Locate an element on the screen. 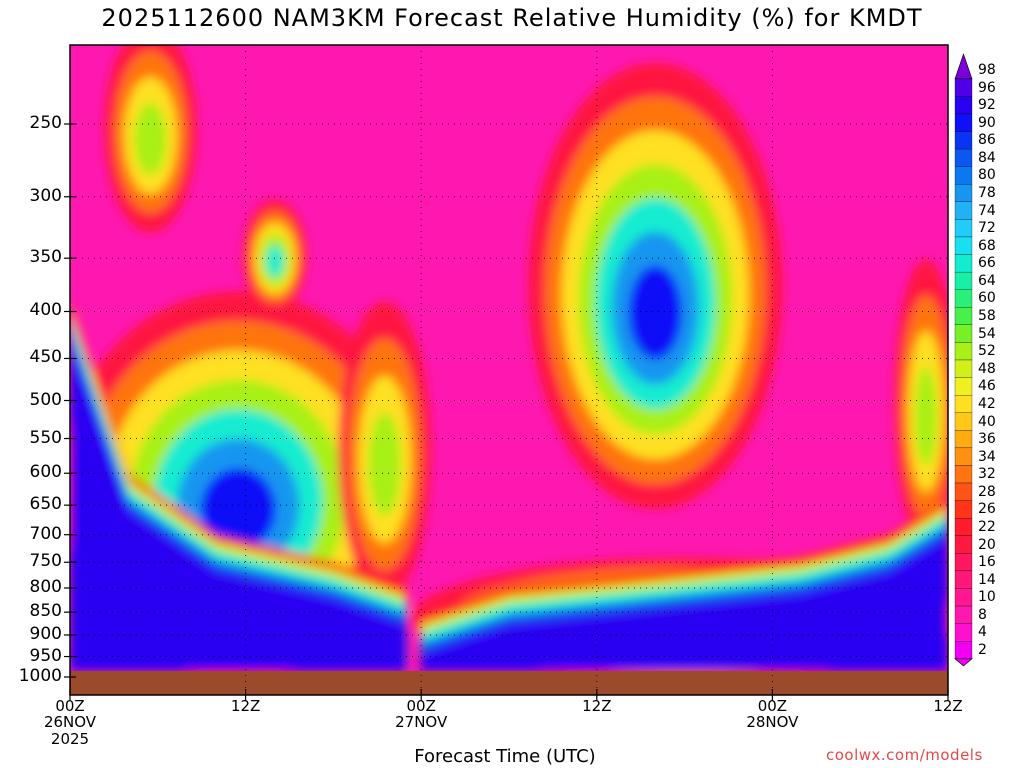  x-tick-year-label: 2025 is located at coordinates (70, 739).